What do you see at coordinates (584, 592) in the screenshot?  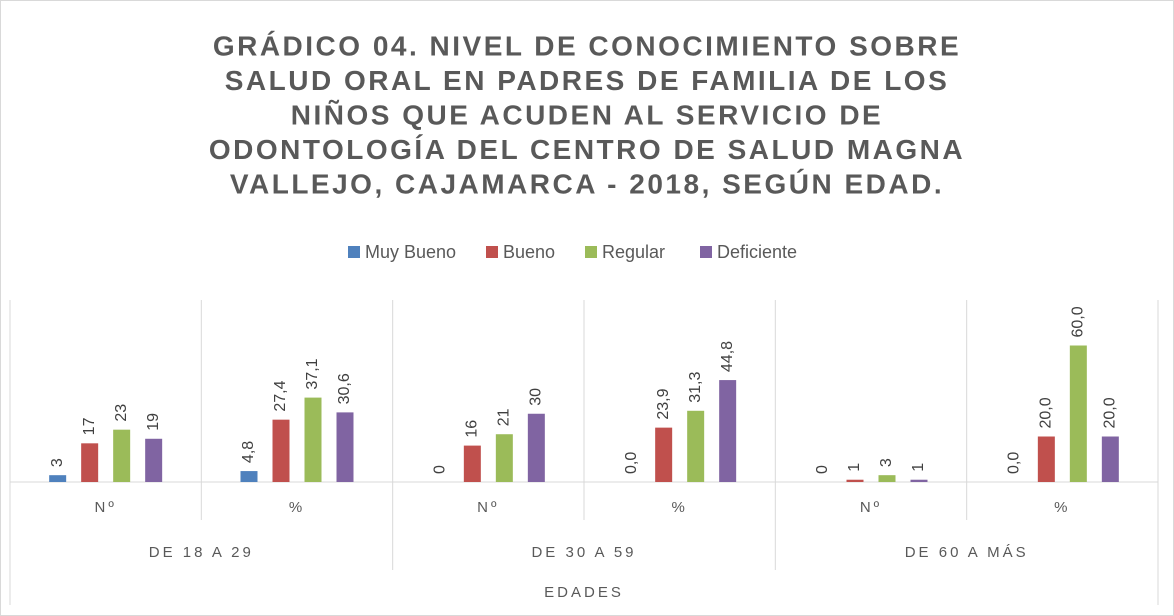 I see `x-axis-title: EDADES` at bounding box center [584, 592].